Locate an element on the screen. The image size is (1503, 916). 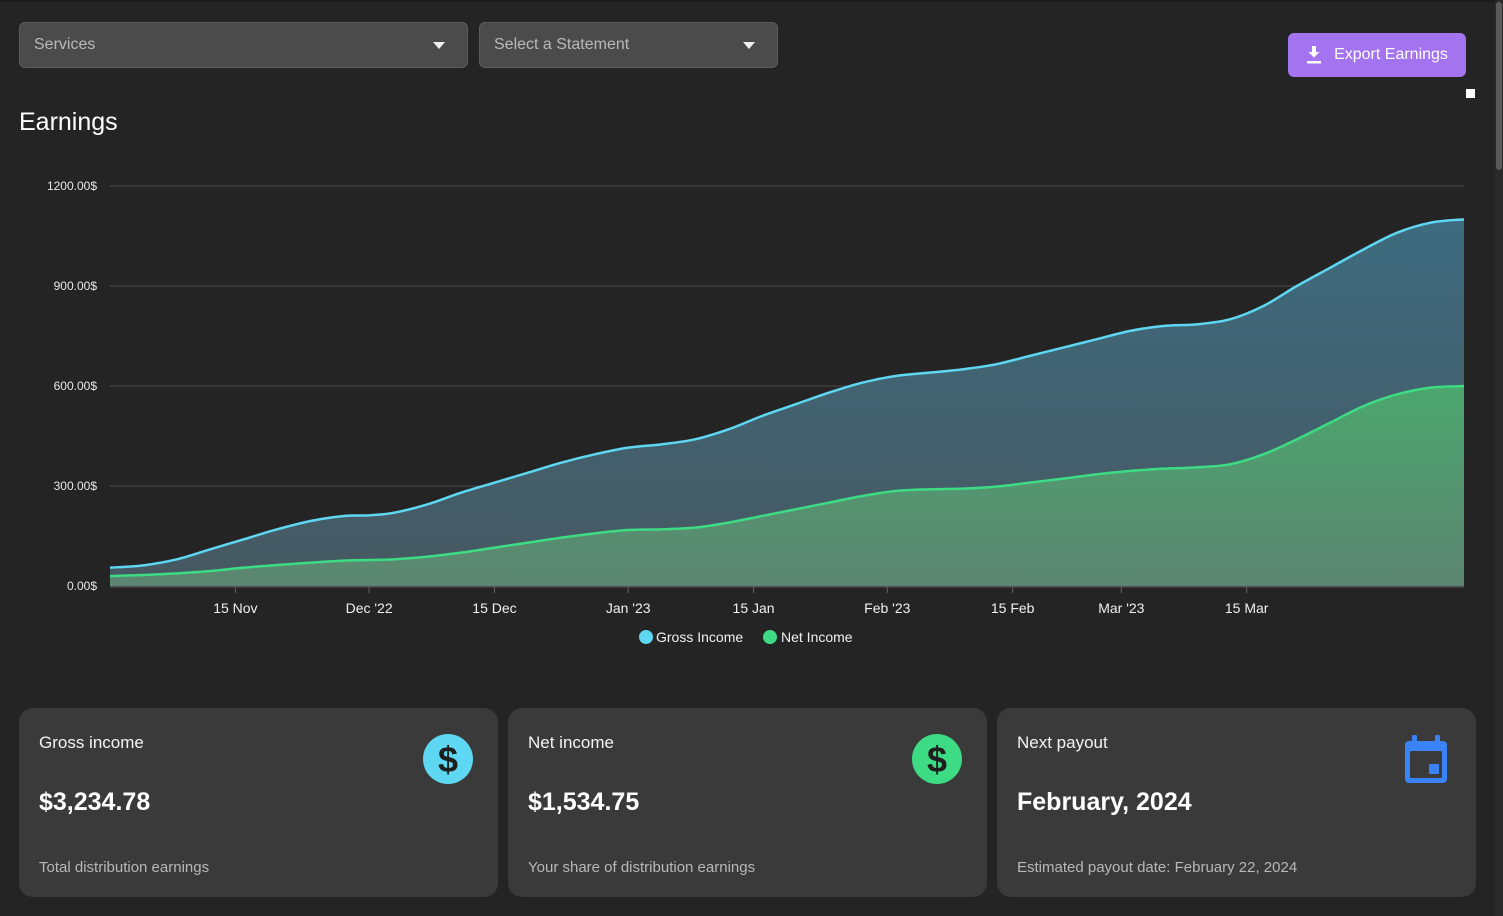
scrollbar-thumb is located at coordinates (1499, 86).